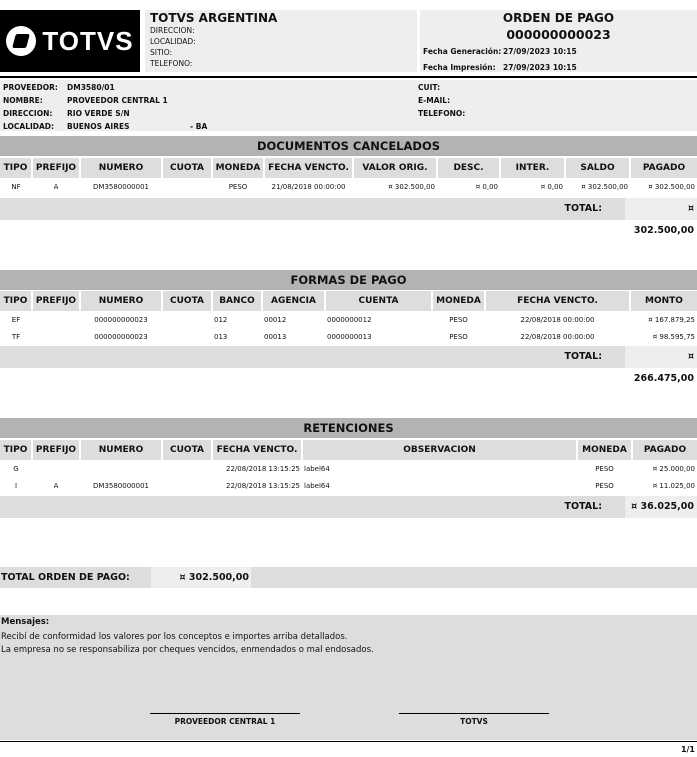  I want to click on email-label: E-MAIL:, so click(434, 100).